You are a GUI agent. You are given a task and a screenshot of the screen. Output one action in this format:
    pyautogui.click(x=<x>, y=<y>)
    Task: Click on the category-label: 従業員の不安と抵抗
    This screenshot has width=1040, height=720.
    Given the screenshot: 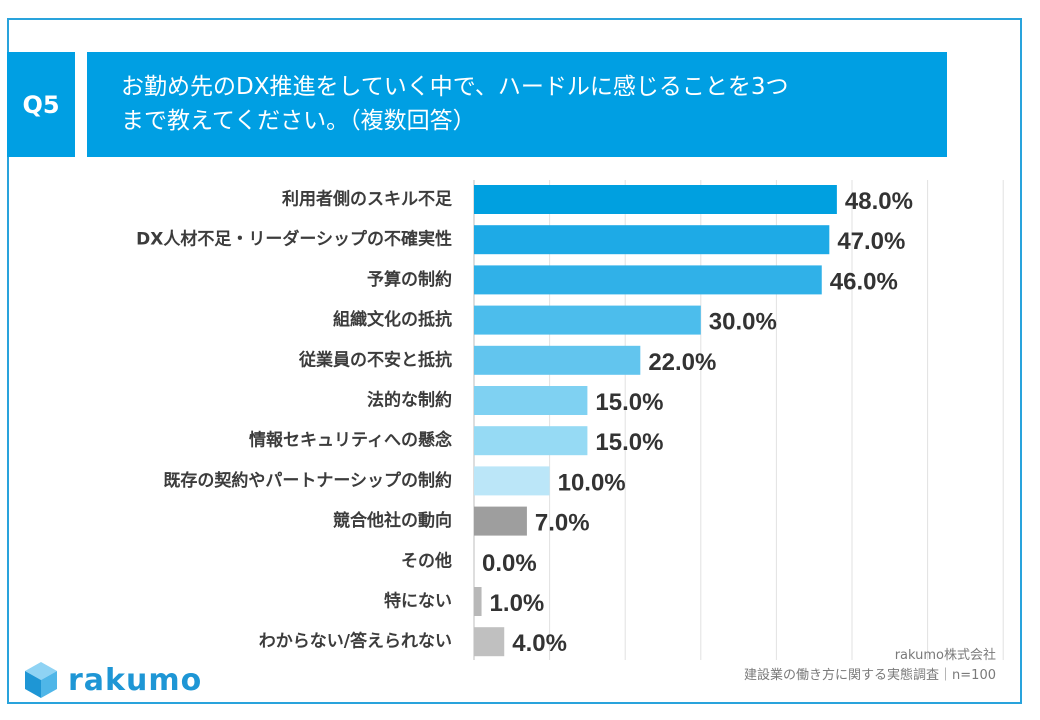 What is the action you would take?
    pyautogui.click(x=375, y=359)
    